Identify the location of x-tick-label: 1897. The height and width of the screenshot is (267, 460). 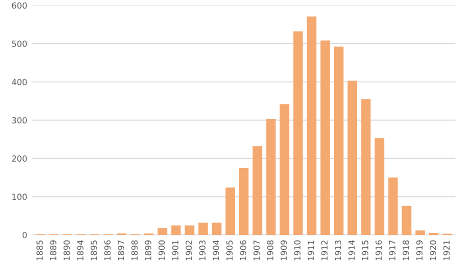
(121, 250).